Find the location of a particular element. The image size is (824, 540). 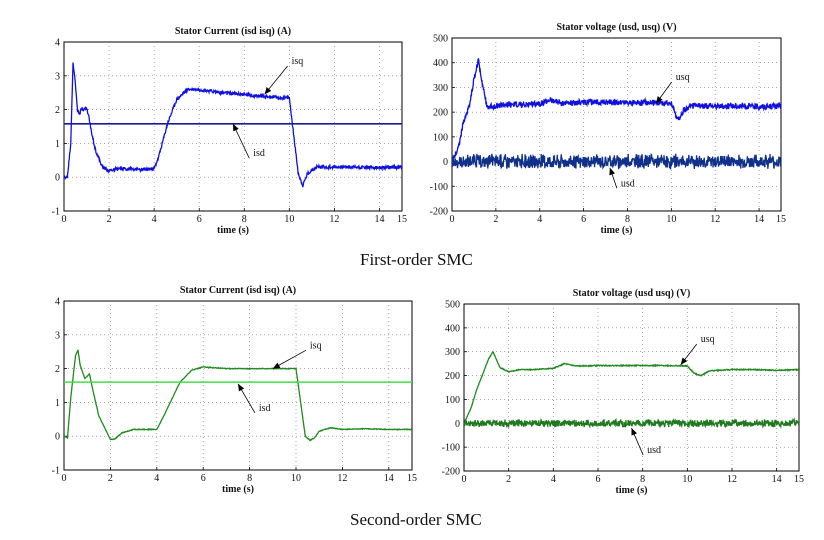

caption-second-order: Second-order SMC is located at coordinates (416, 519).